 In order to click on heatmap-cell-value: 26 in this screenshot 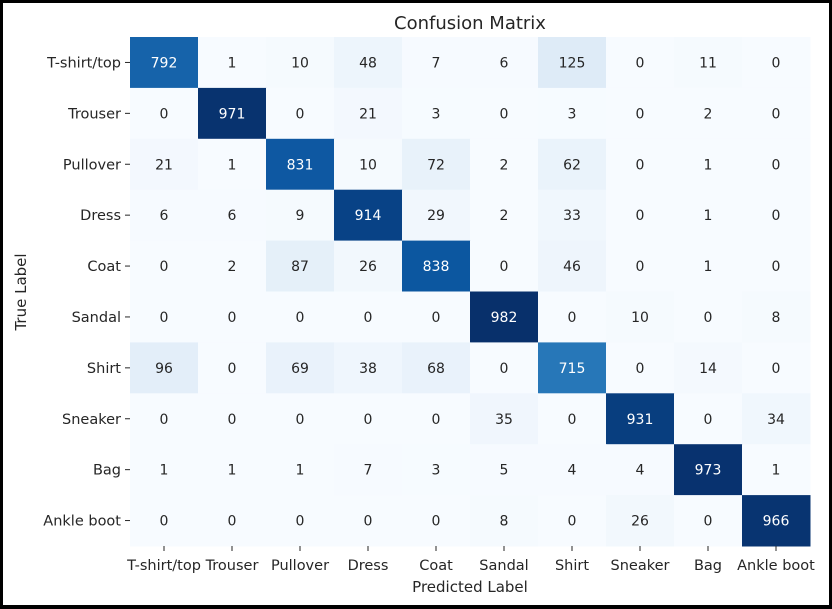, I will do `click(640, 522)`.